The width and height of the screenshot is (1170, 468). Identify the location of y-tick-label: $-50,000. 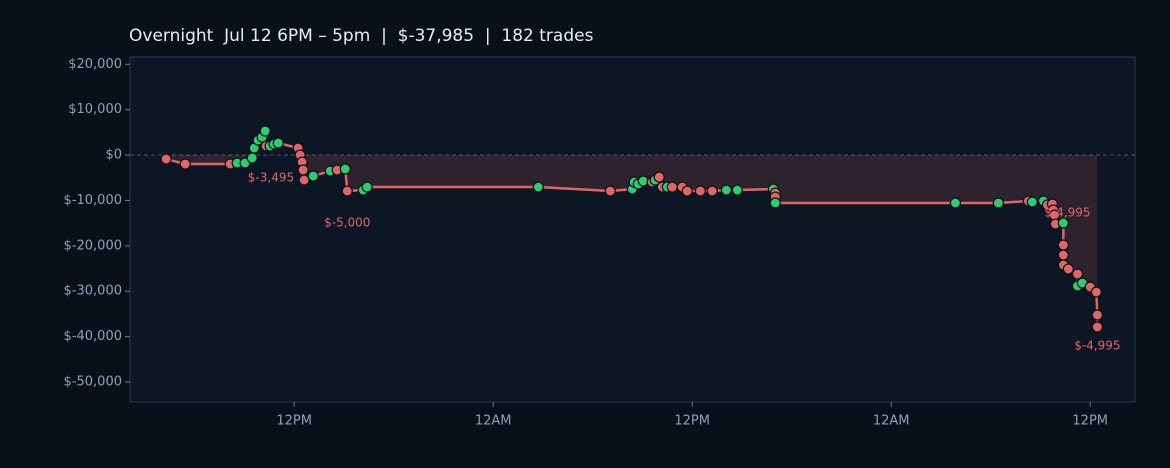
(93, 382).